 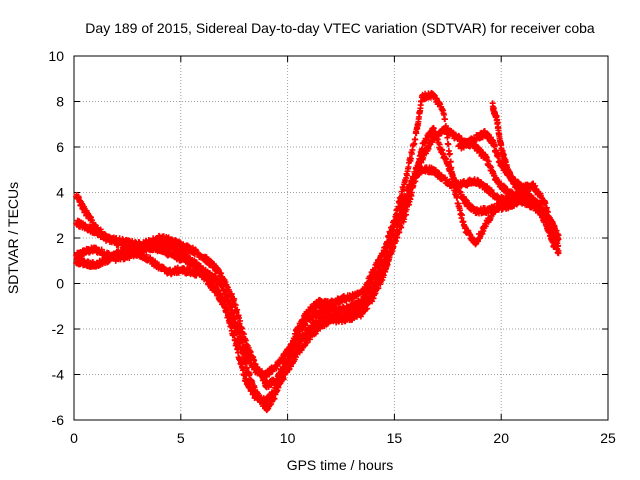 What do you see at coordinates (58, 420) in the screenshot?
I see `y-tick-label: -6` at bounding box center [58, 420].